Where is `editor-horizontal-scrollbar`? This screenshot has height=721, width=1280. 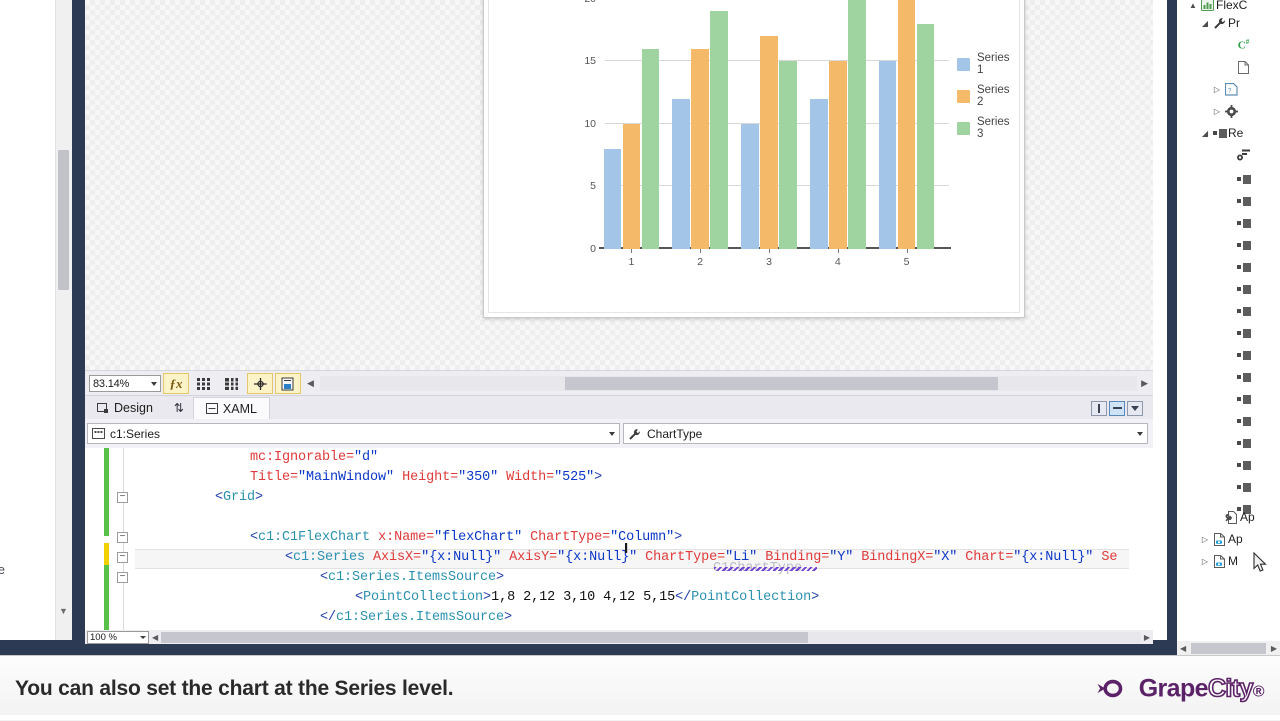
editor-horizontal-scrollbar is located at coordinates (651, 637).